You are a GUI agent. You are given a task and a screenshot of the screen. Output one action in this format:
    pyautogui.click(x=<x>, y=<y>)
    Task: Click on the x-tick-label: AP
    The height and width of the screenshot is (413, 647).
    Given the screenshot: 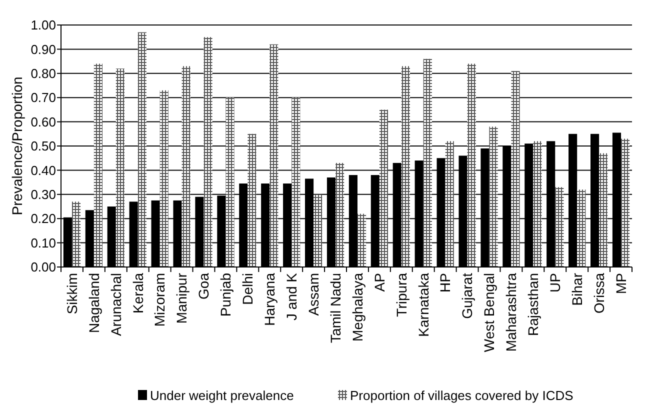 What is the action you would take?
    pyautogui.click(x=379, y=282)
    